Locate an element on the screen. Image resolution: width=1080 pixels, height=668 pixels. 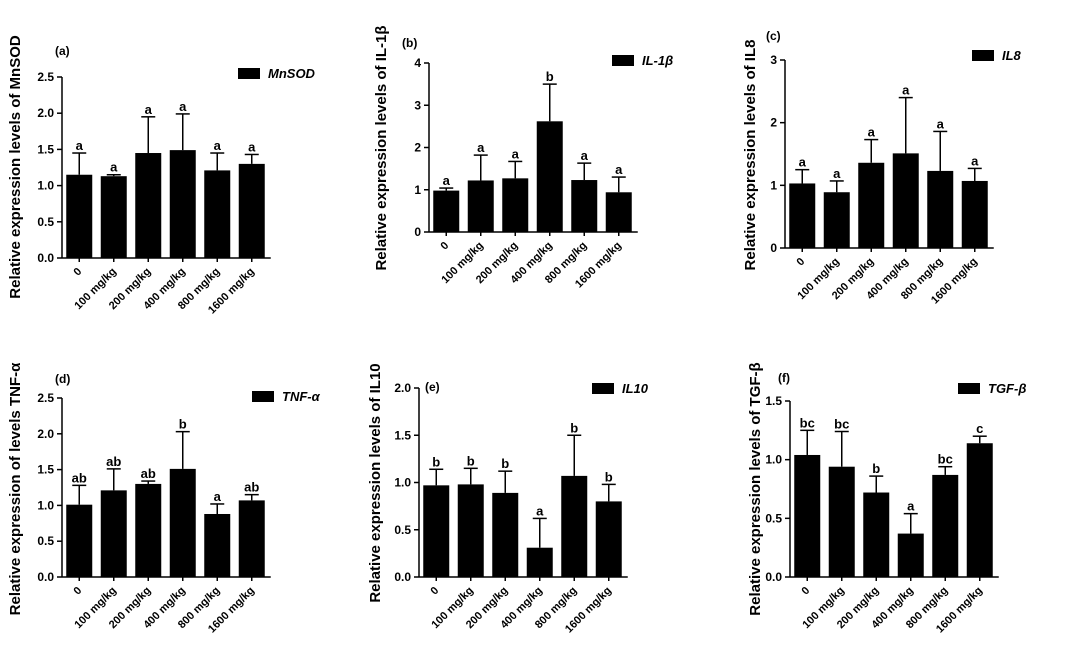
y-tick-label: 4 is located at coordinates (417, 63).